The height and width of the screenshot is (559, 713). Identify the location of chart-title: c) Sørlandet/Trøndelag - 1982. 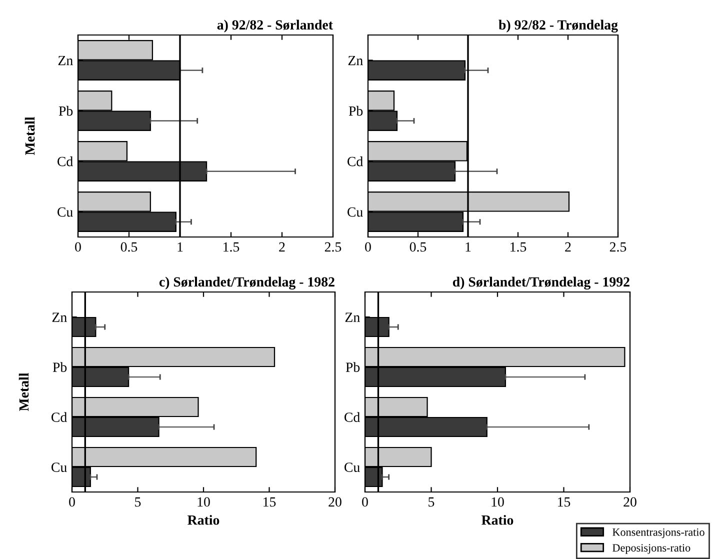
(246, 283).